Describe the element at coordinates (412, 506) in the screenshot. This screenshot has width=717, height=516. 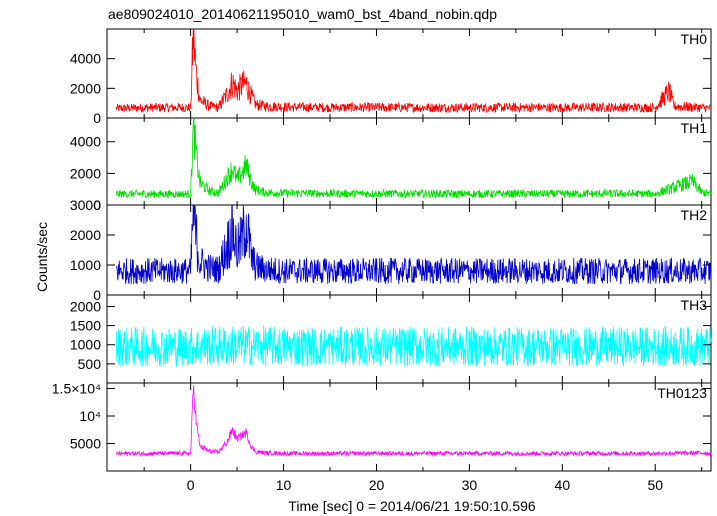
I see `x-axis-label: Time [sec] 0 = 2014/06/21 19:50:10.596` at that location.